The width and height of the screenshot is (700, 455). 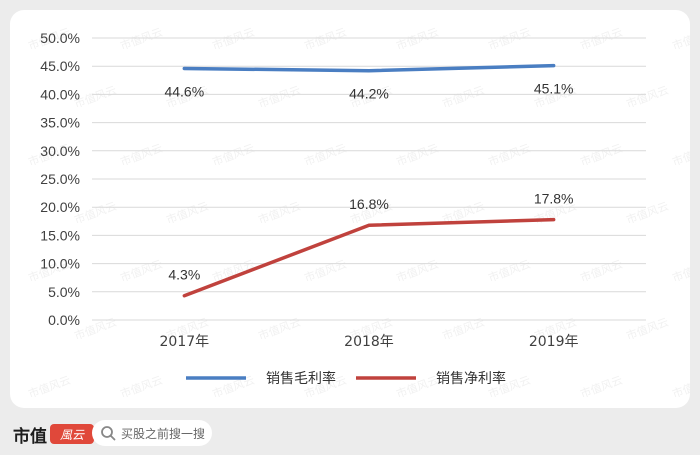 I want to click on search-icon, so click(x=108, y=433).